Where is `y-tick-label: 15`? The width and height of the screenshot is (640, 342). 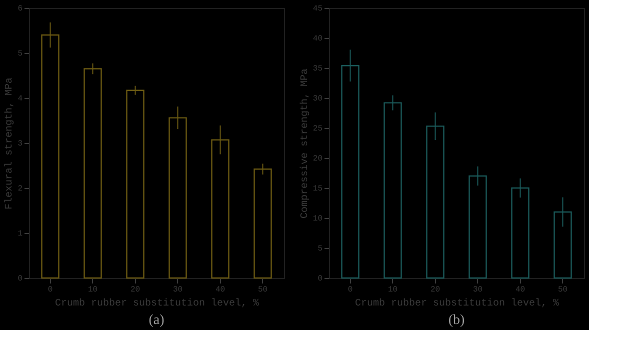 y-tick-label: 15 is located at coordinates (317, 189).